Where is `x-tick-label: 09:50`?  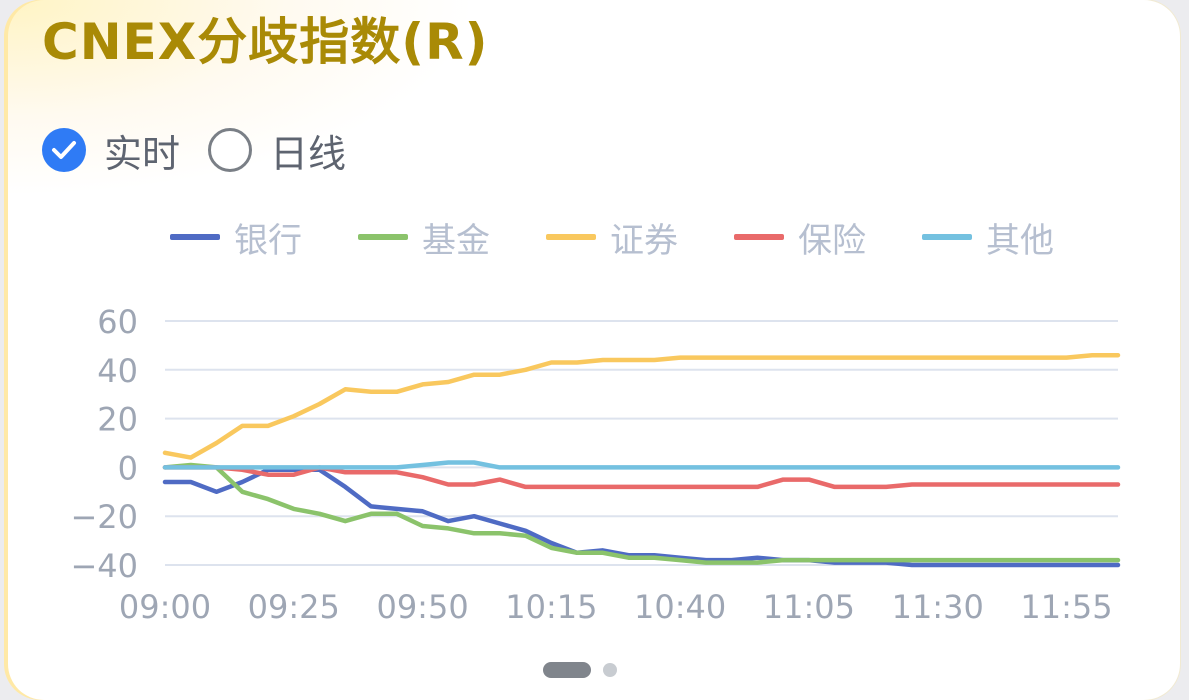 x-tick-label: 09:50 is located at coordinates (422, 607).